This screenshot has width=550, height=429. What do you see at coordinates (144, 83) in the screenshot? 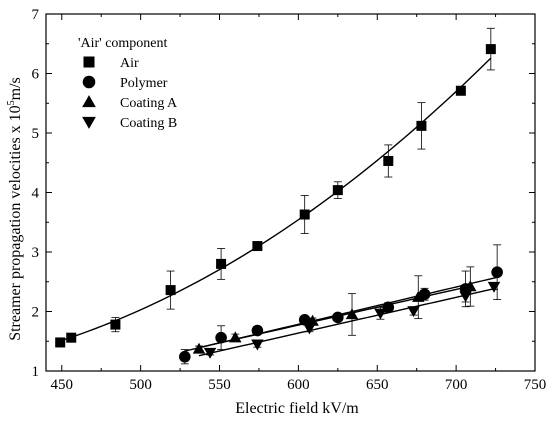
I see `legend-label-polymer: Polymer` at bounding box center [144, 83].